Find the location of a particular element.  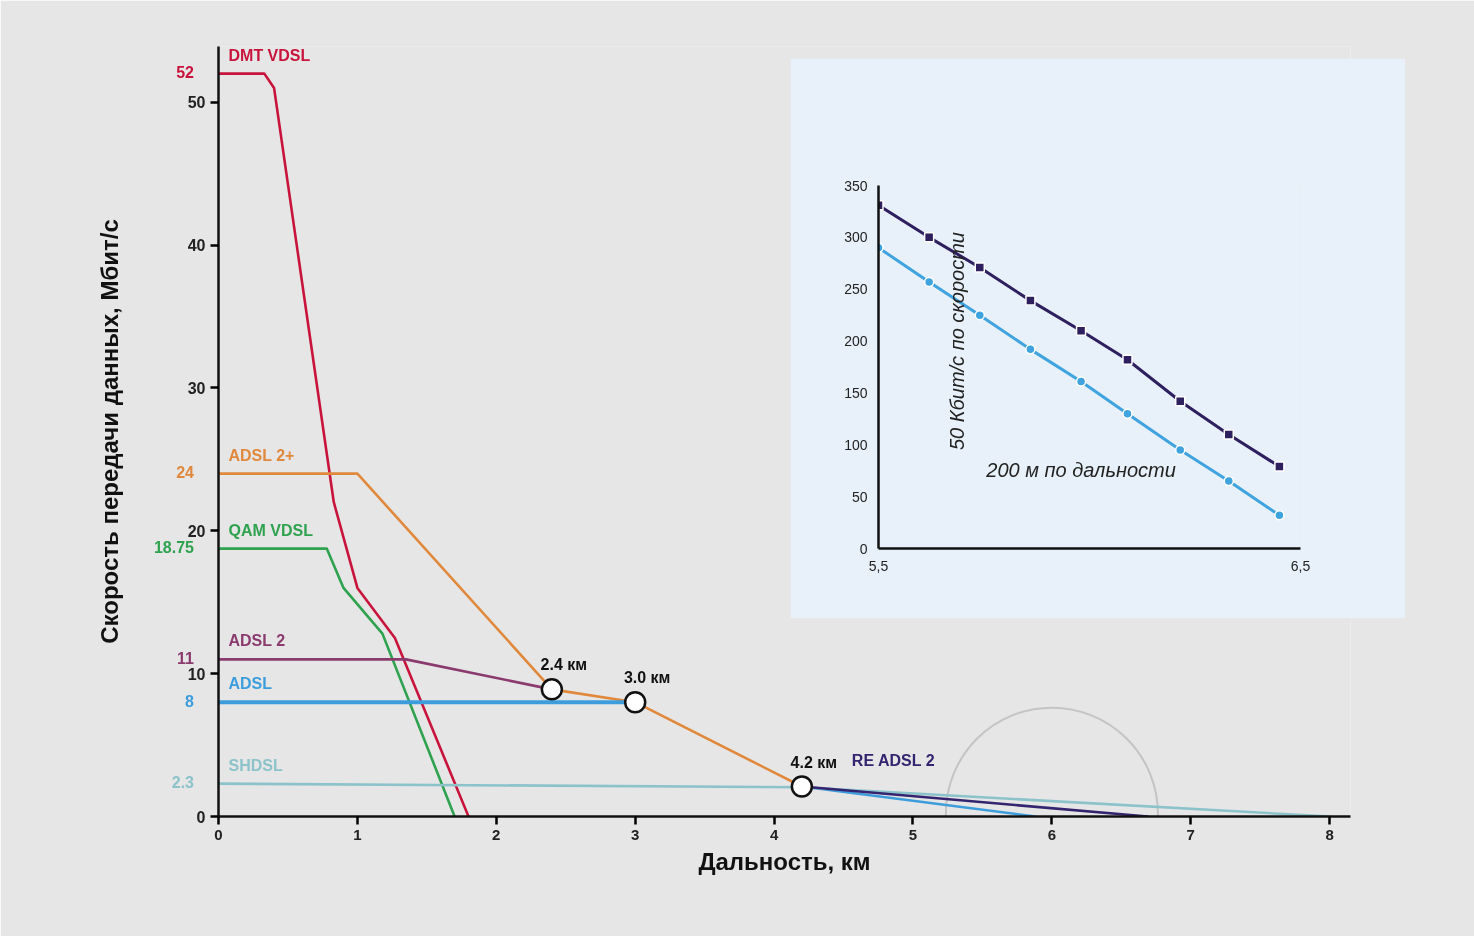

annotation: 24 is located at coordinates (185, 473).